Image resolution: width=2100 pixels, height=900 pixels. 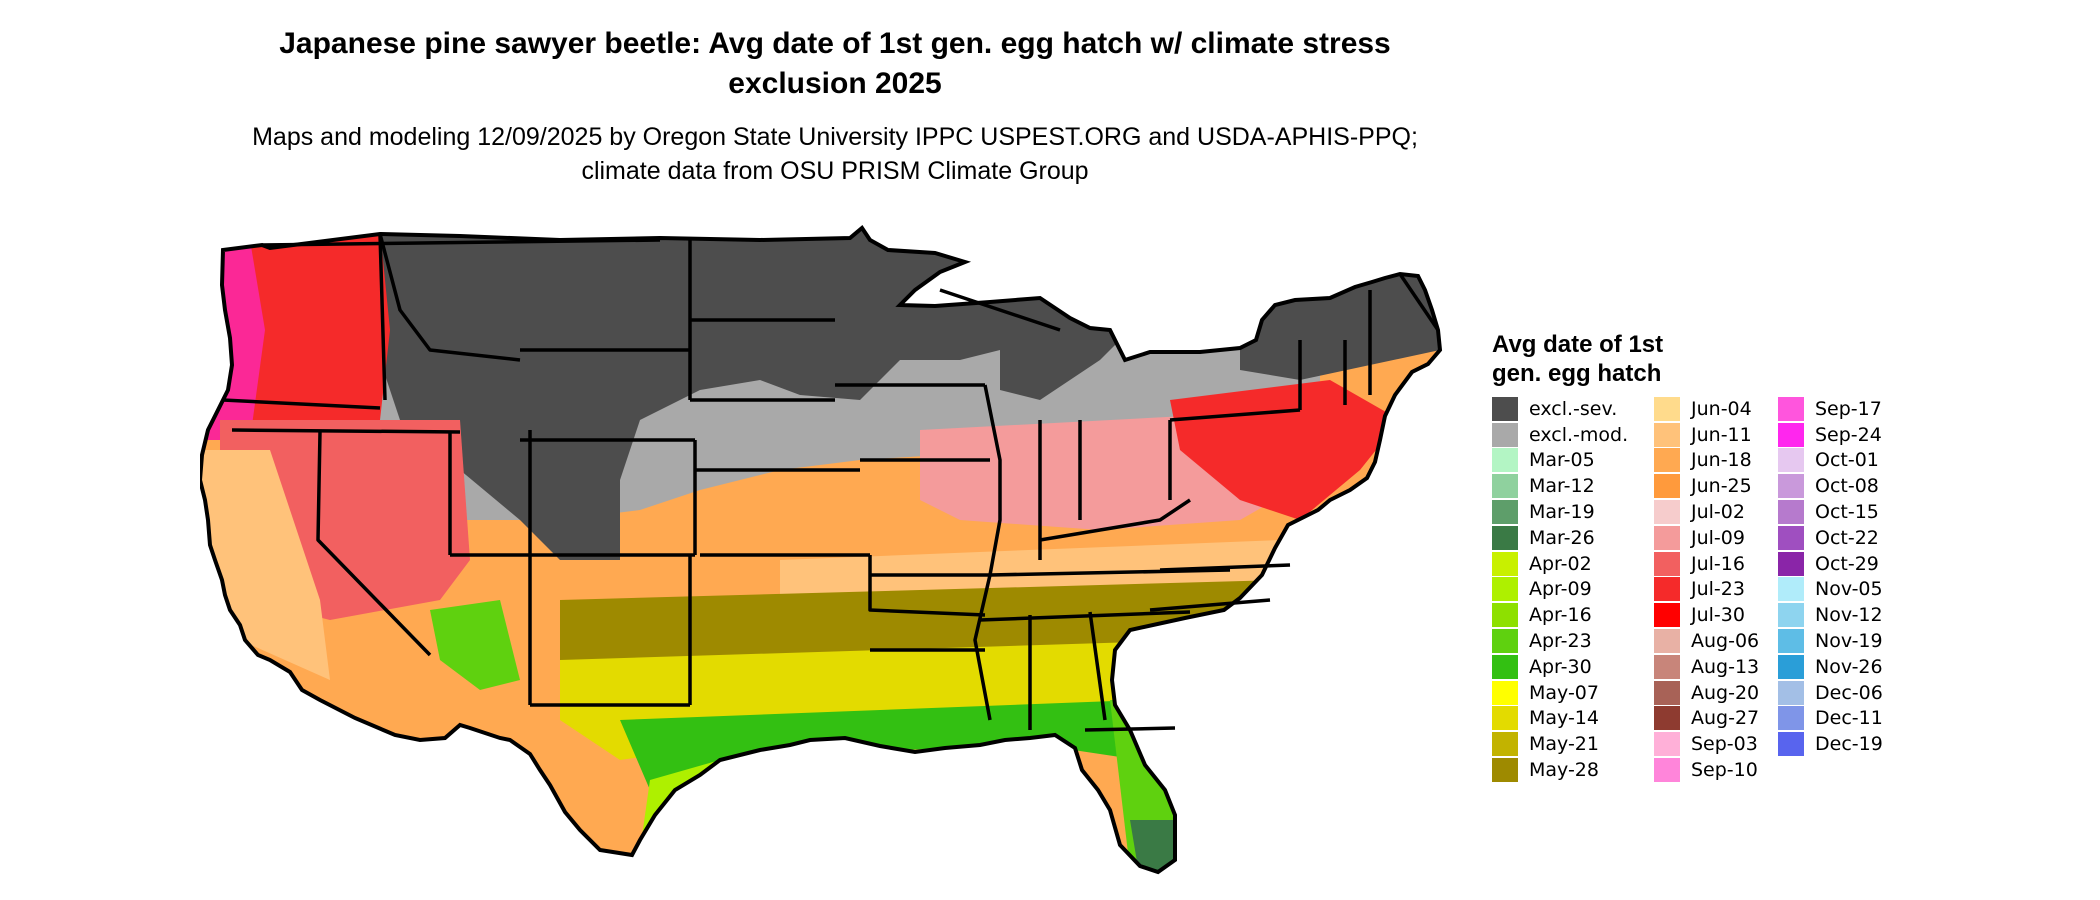 I want to click on legend-label: Apr-02, so click(x=1560, y=563).